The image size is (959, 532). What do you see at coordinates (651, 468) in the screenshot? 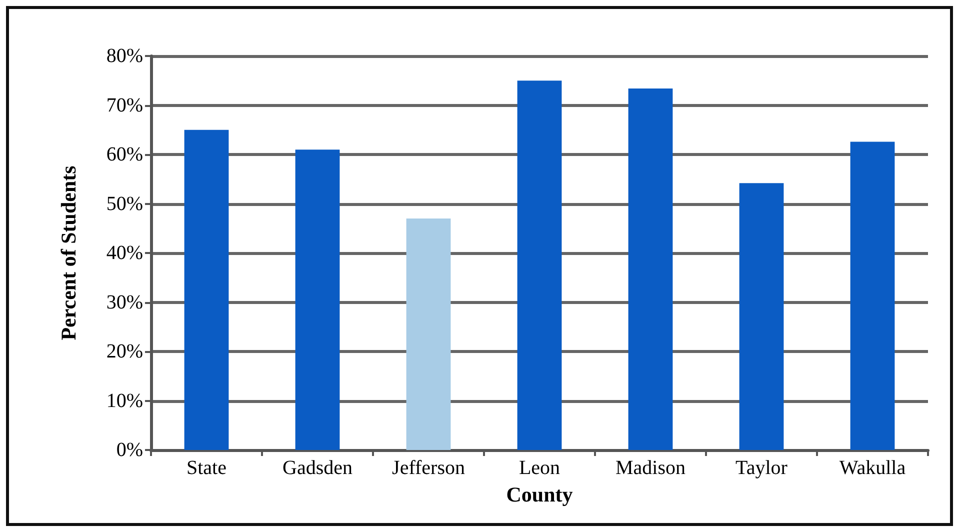
I see `x-tick-label: Madison` at bounding box center [651, 468].